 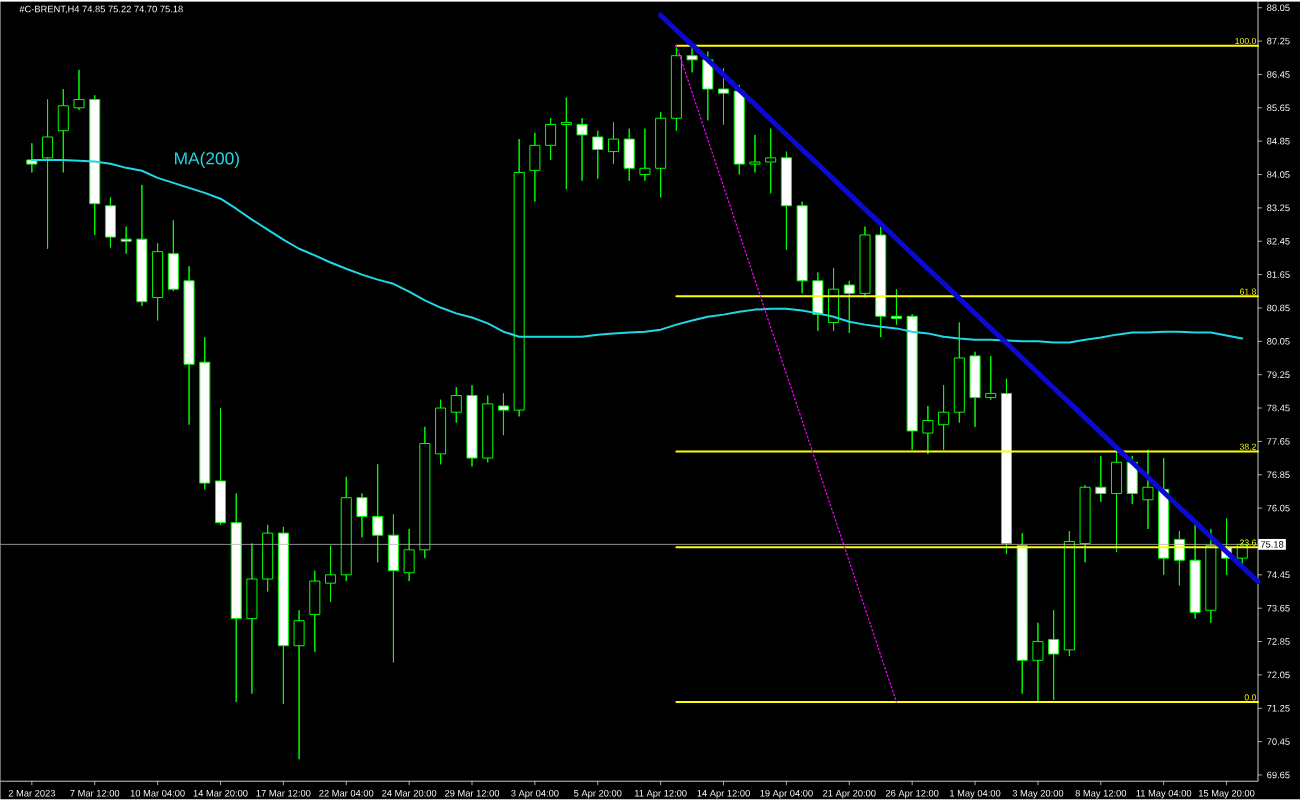 I want to click on y-tick-label: 71.25, so click(x=1278, y=708).